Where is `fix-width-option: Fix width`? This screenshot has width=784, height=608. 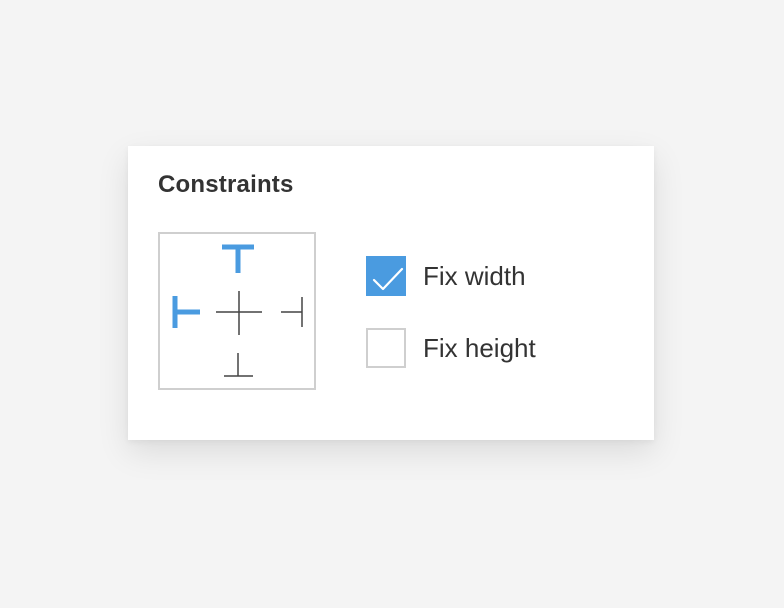 fix-width-option: Fix width is located at coordinates (446, 276).